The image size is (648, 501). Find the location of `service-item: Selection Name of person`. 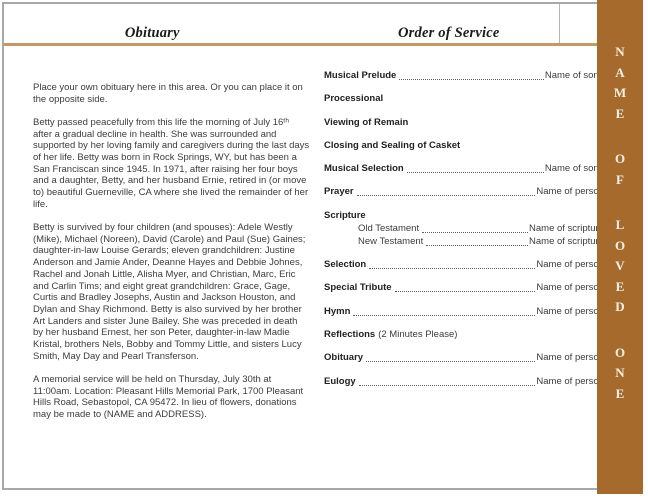

service-item: Selection Name of person is located at coordinates (464, 265).